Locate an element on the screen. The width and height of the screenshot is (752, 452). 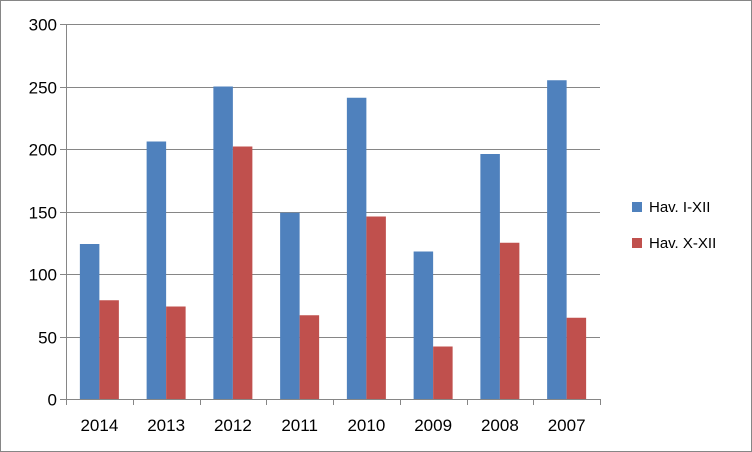
y-tick-label: 150 is located at coordinates (43, 213).